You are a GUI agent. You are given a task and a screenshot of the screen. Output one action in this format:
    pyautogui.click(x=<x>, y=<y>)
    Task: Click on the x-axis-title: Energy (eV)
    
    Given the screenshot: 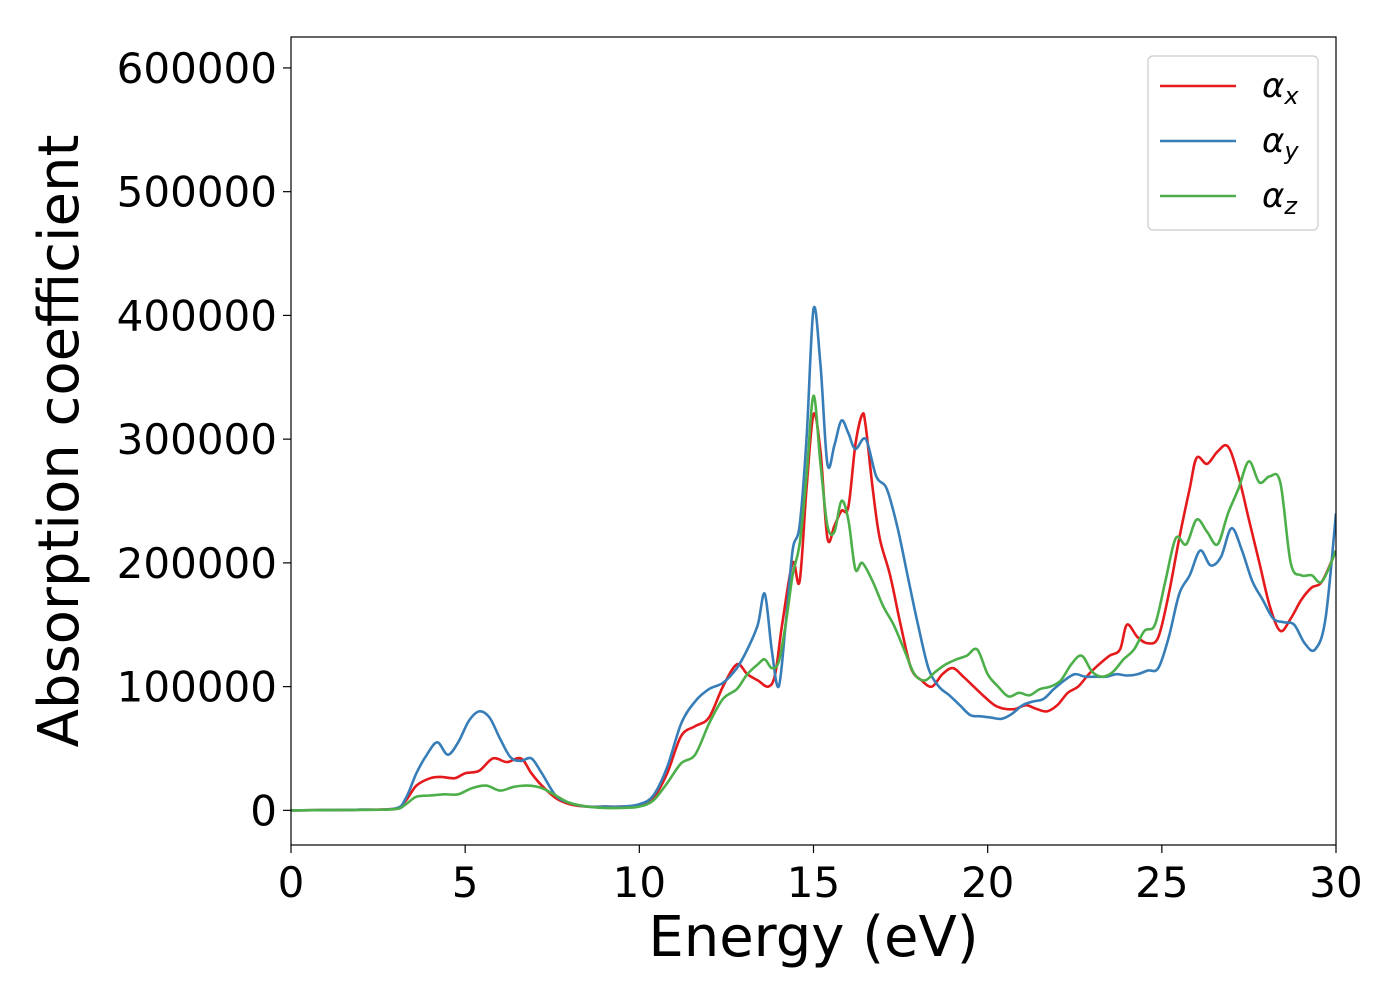 What is the action you would take?
    pyautogui.click(x=813, y=937)
    